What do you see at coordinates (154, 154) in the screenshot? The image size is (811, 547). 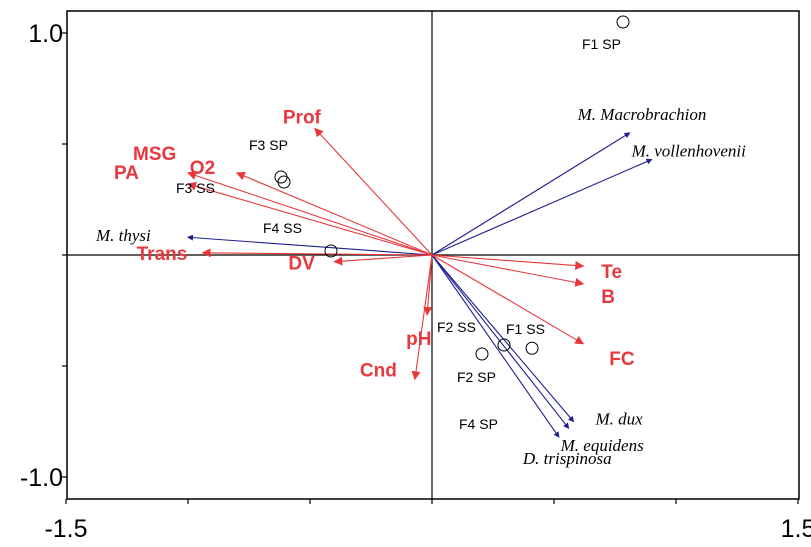 I see `env-msg-label: MSG` at bounding box center [154, 154].